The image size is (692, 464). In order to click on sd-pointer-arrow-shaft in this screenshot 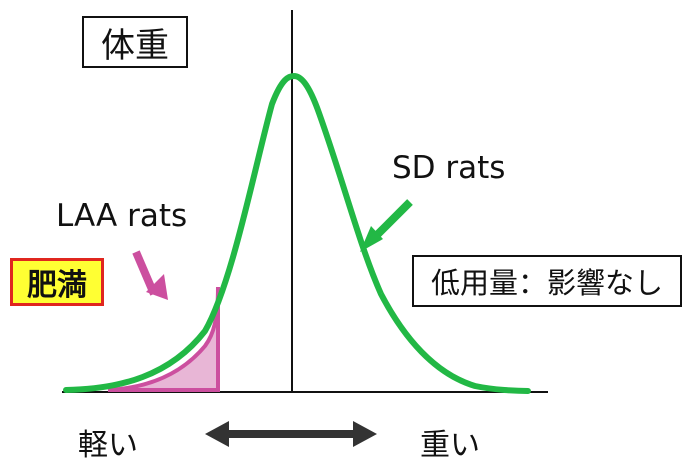, I will do `click(391, 221)`.